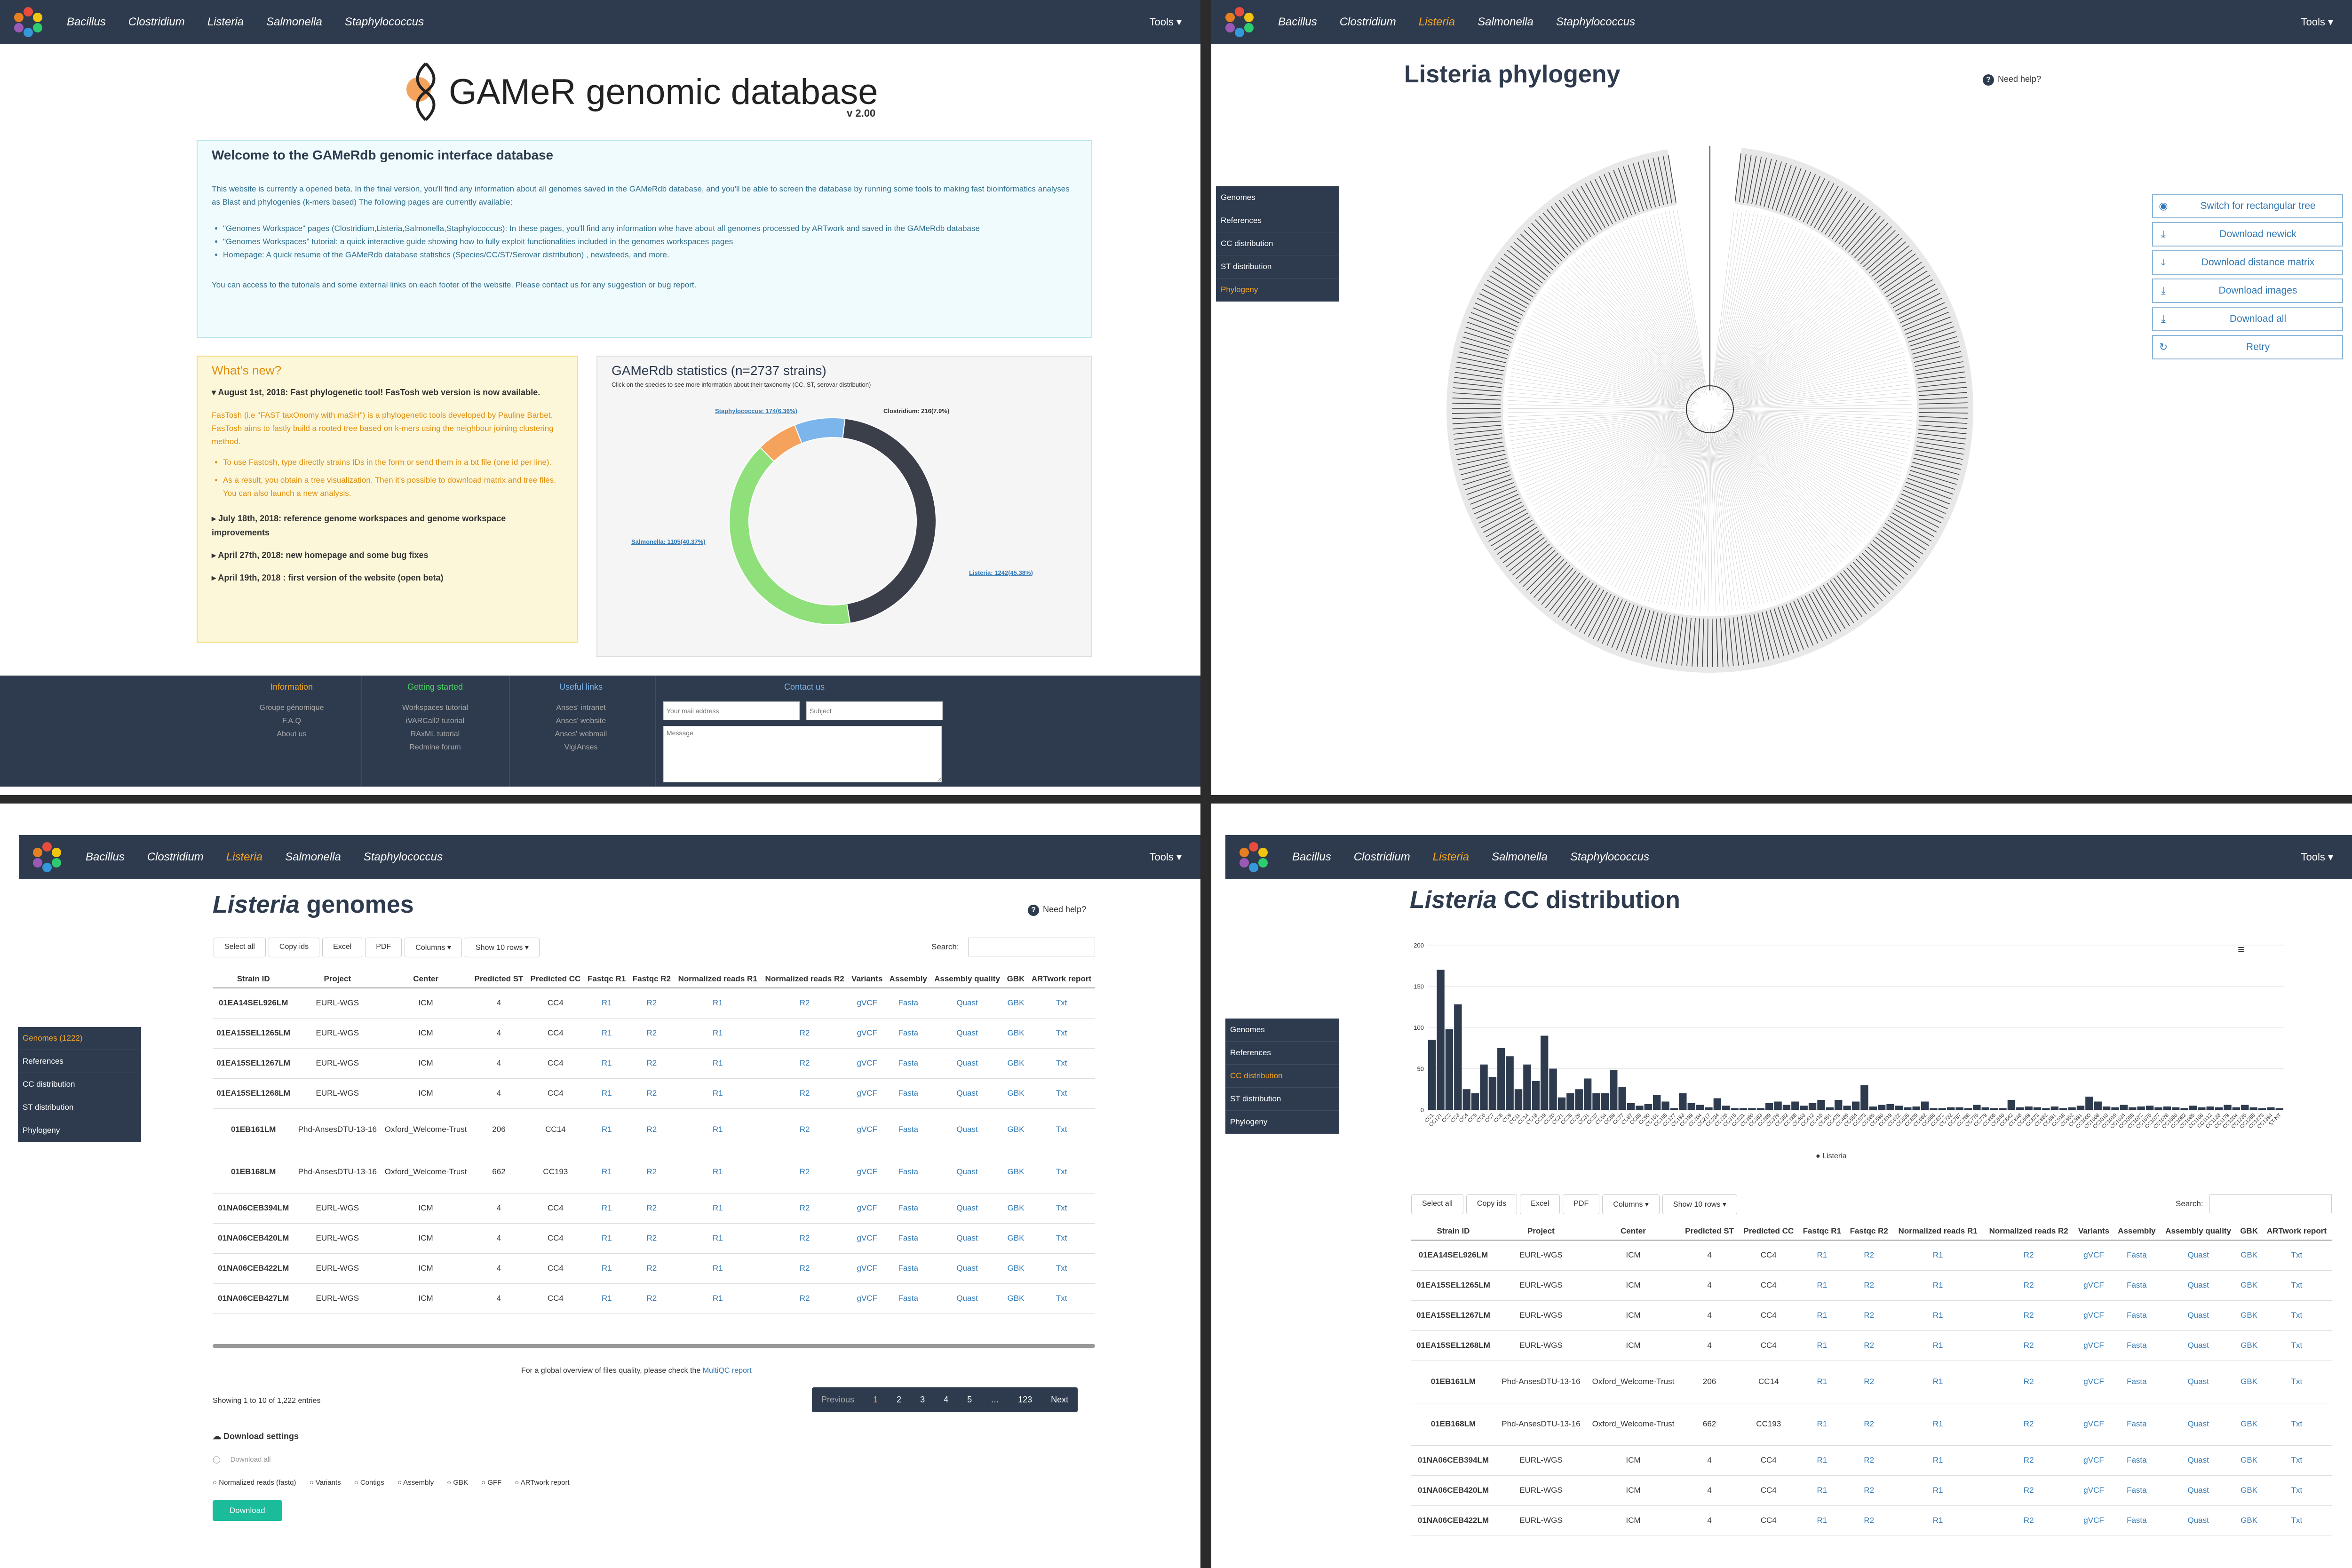 Image resolution: width=2352 pixels, height=1568 pixels. Describe the element at coordinates (2247, 347) in the screenshot. I see `retry-button: ↻ Retry` at that location.